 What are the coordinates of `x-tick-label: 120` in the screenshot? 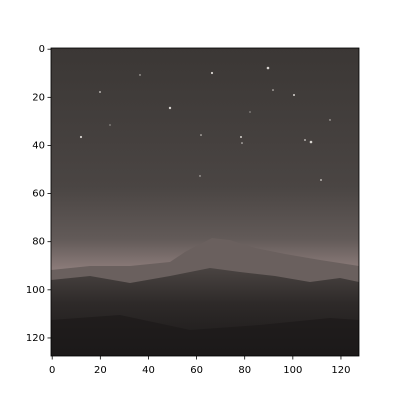 It's located at (340, 370).